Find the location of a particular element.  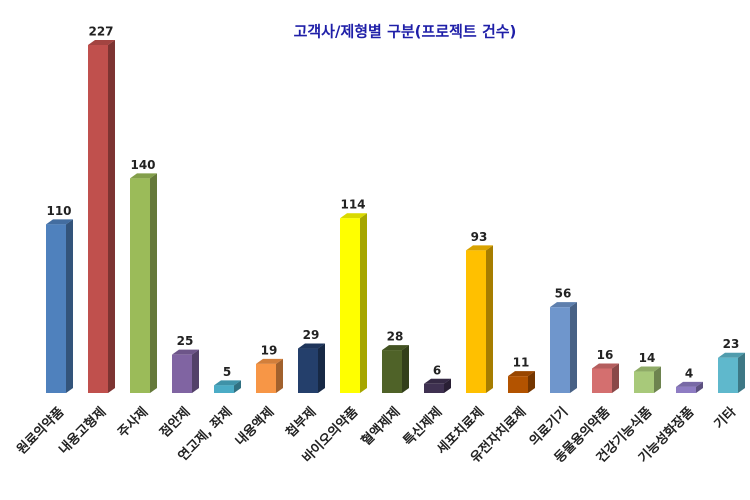

value-label: 56 is located at coordinates (563, 294).